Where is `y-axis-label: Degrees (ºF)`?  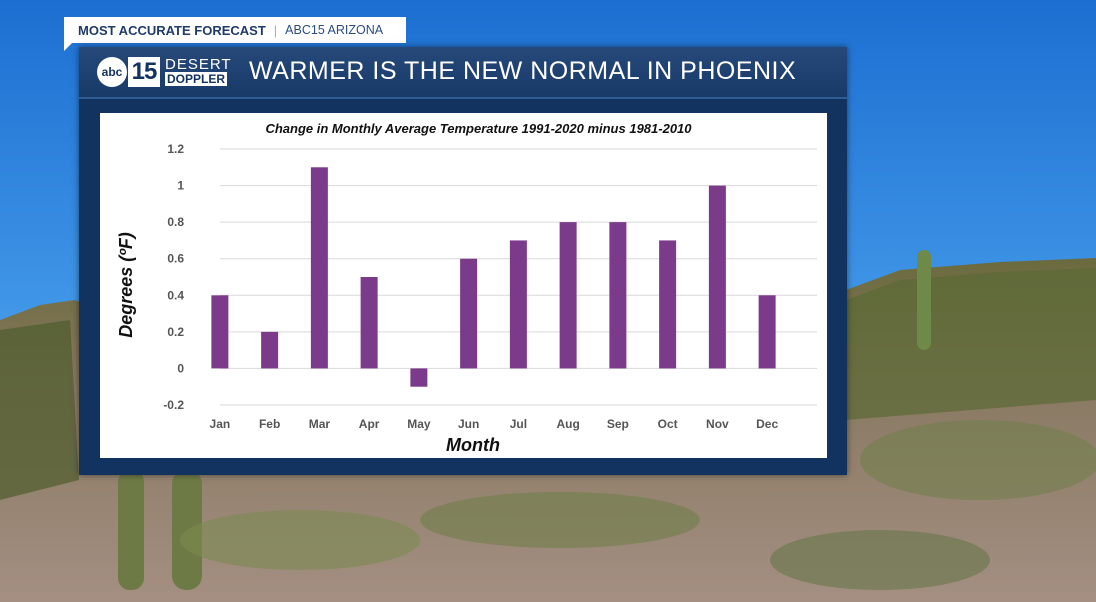 y-axis-label: Degrees (ºF) is located at coordinates (126, 285).